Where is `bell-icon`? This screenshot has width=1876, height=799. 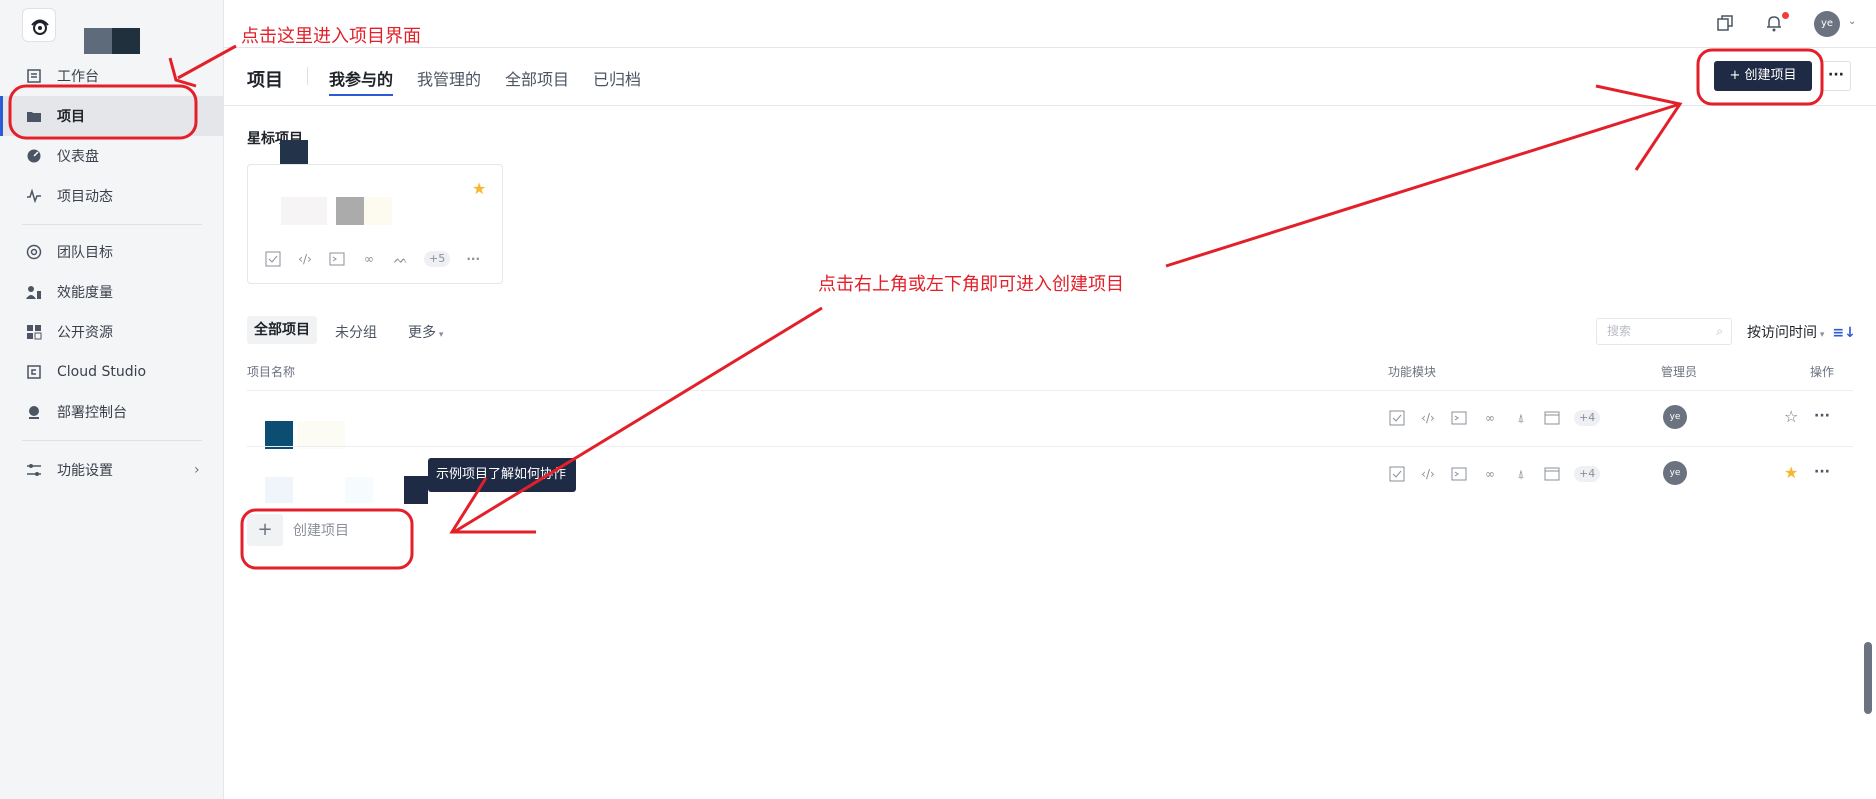
bell-icon is located at coordinates (1774, 23).